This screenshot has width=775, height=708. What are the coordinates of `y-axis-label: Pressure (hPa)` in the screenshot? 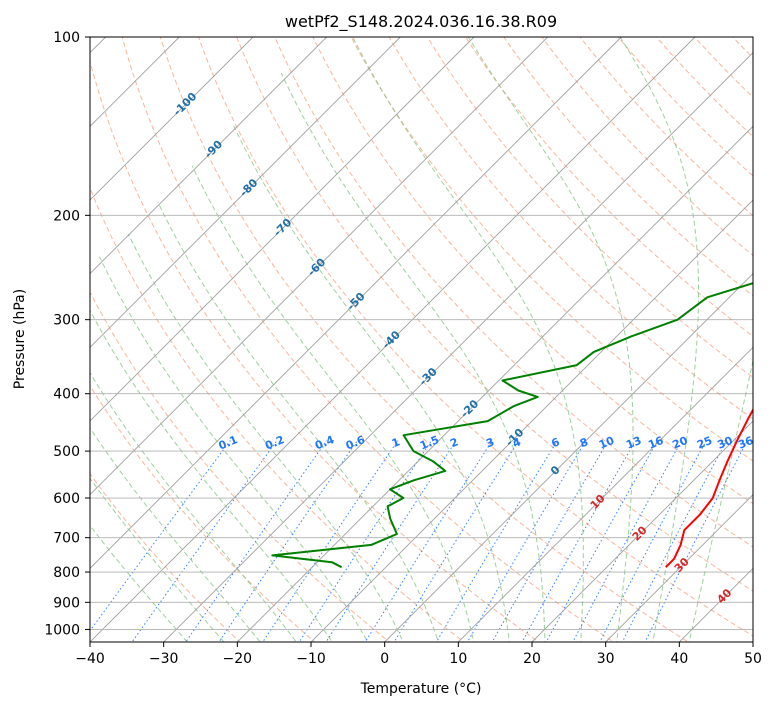 It's located at (20, 339).